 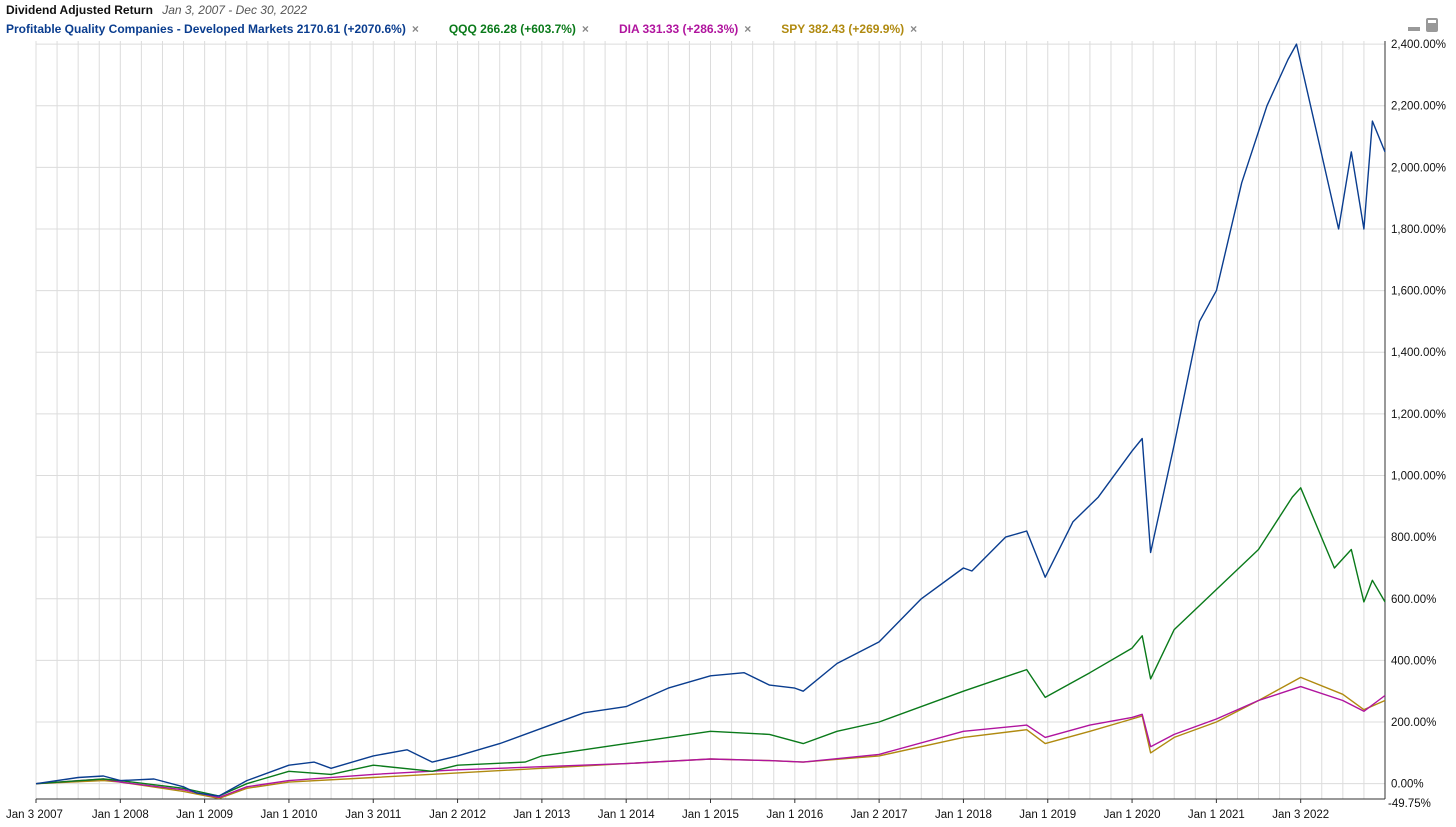 What do you see at coordinates (373, 815) in the screenshot?
I see `x-tick-label: Jan 3 2011` at bounding box center [373, 815].